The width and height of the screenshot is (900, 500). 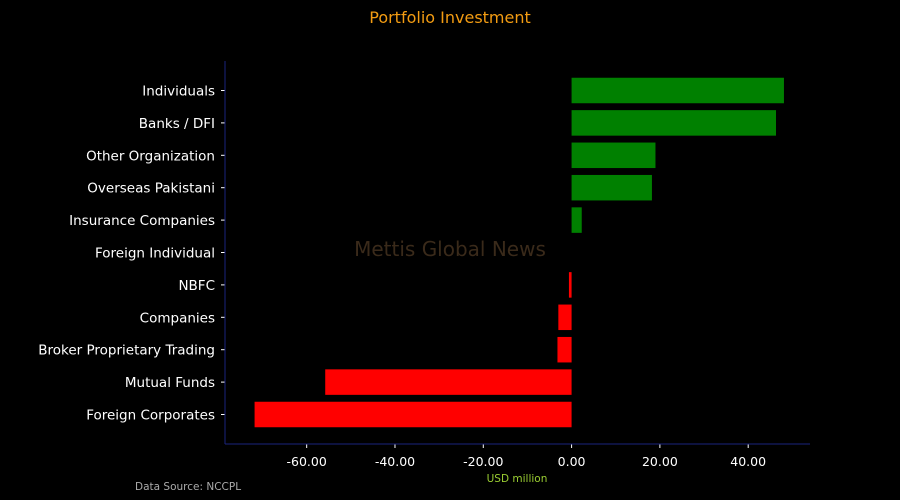 What do you see at coordinates (673, 123) in the screenshot?
I see `bar-banks-dfi` at bounding box center [673, 123].